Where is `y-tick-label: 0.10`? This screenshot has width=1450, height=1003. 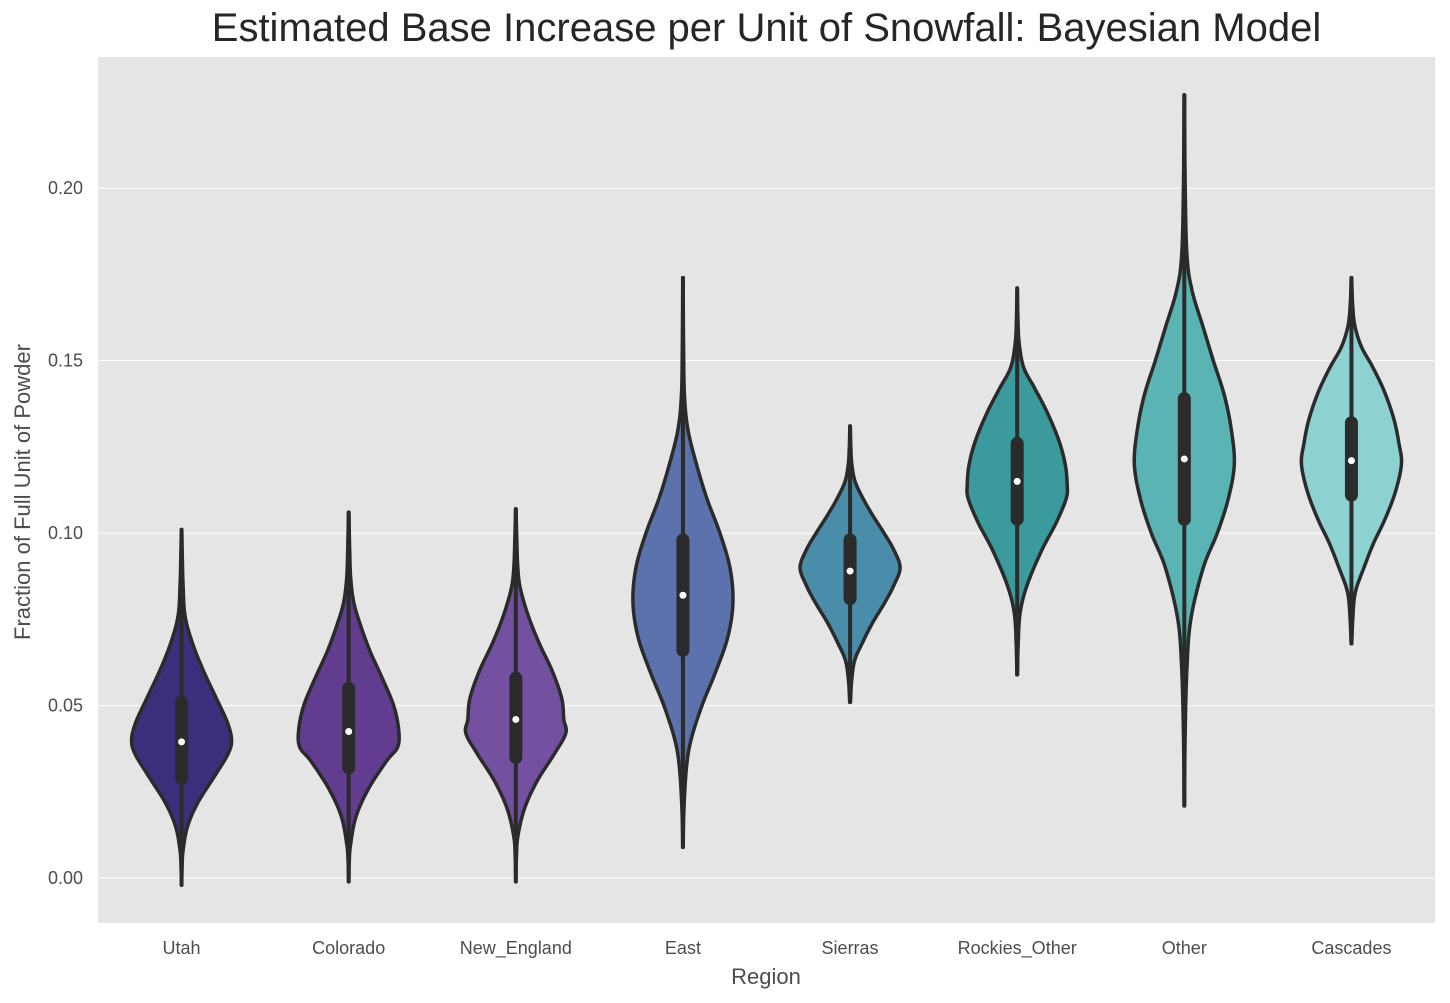 y-tick-label: 0.10 is located at coordinates (65, 533).